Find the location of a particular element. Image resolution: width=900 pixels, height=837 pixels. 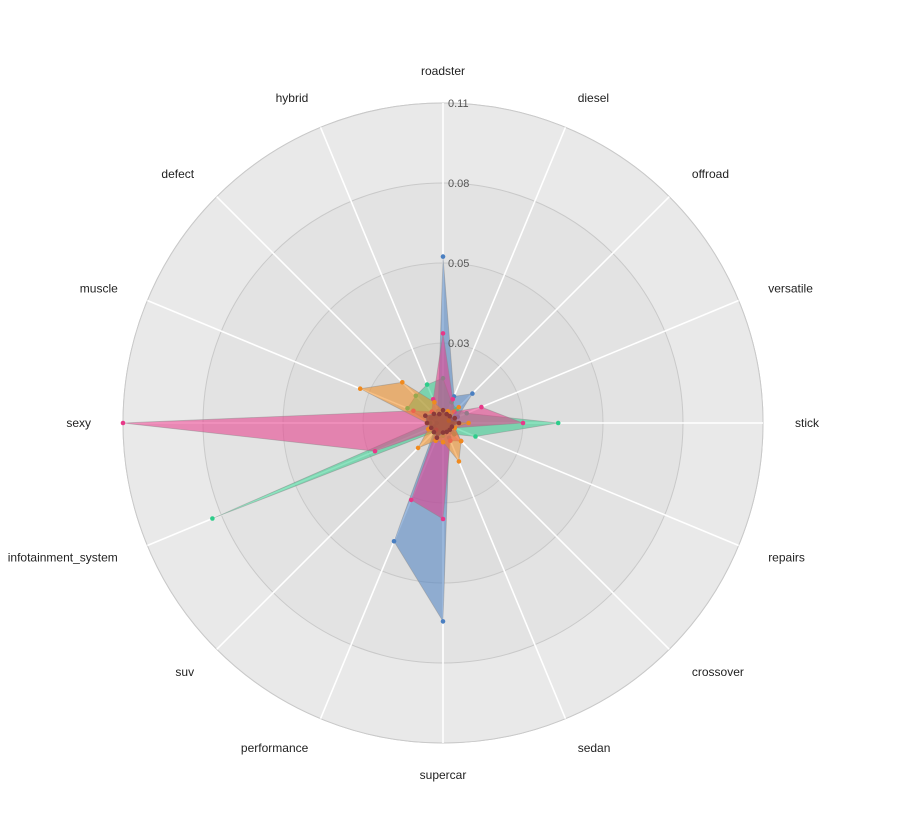

tick-label: 0.11 is located at coordinates (458, 104).